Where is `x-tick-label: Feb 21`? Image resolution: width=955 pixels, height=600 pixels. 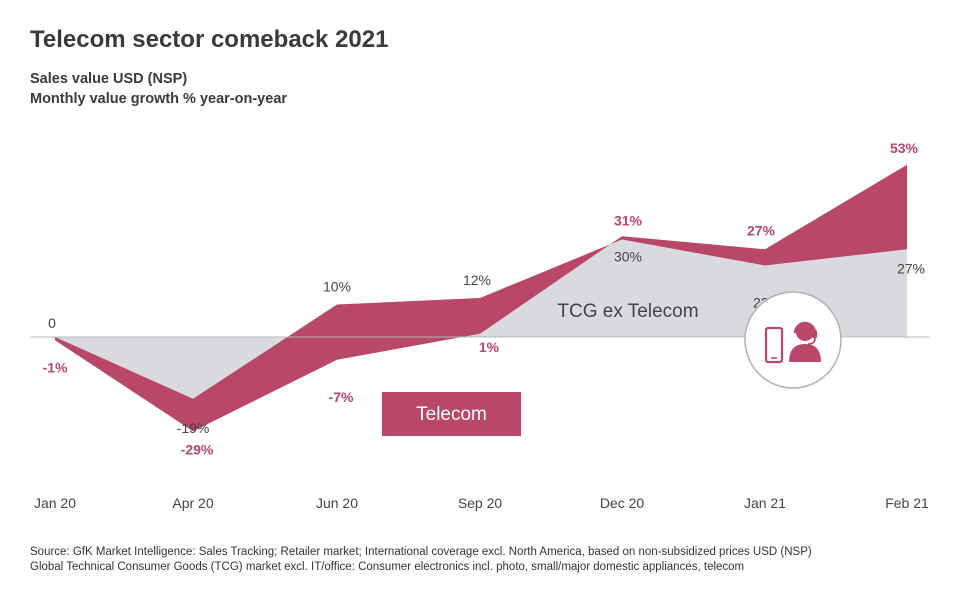
x-tick-label: Feb 21 is located at coordinates (907, 503).